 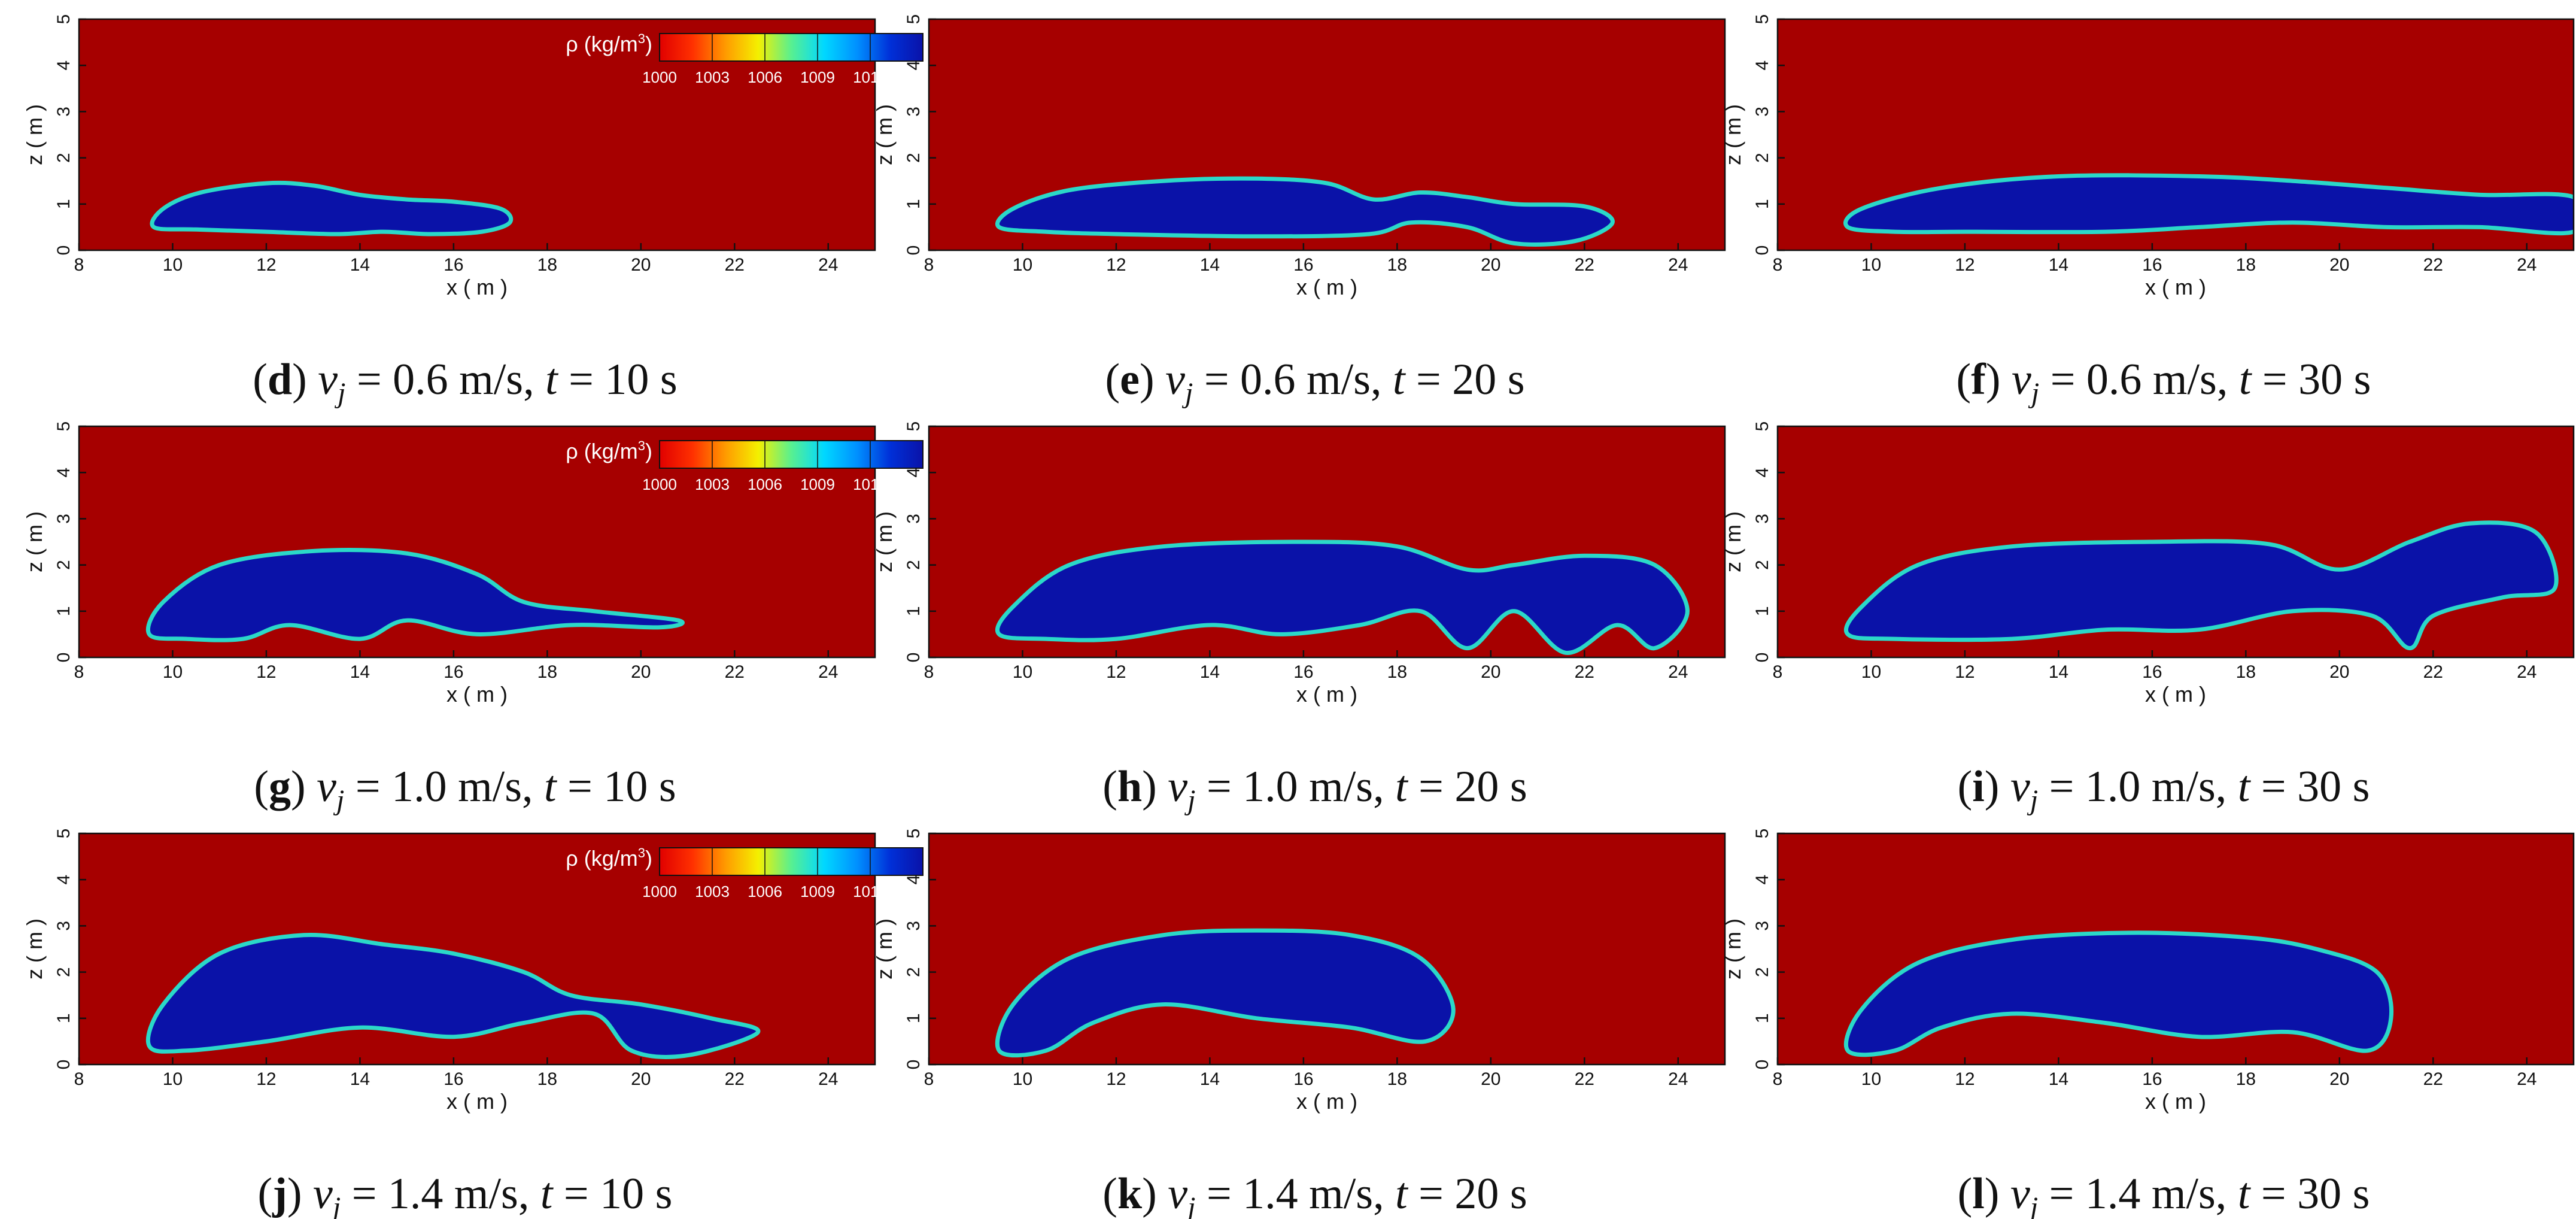 What do you see at coordinates (601, 44) in the screenshot?
I see `colorbar-title-main: ρ (kg/m` at bounding box center [601, 44].